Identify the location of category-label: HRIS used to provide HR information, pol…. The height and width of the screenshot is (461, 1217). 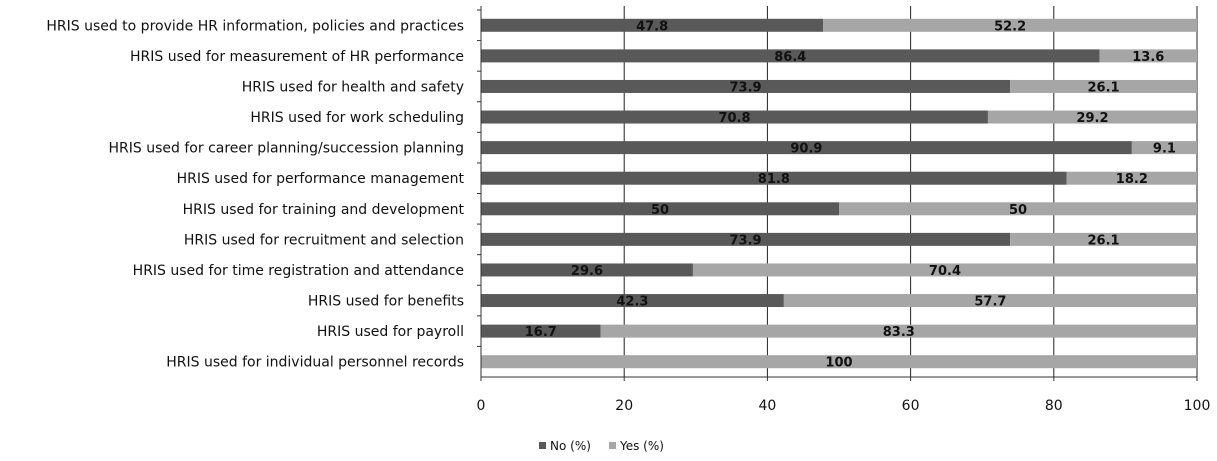
(255, 26).